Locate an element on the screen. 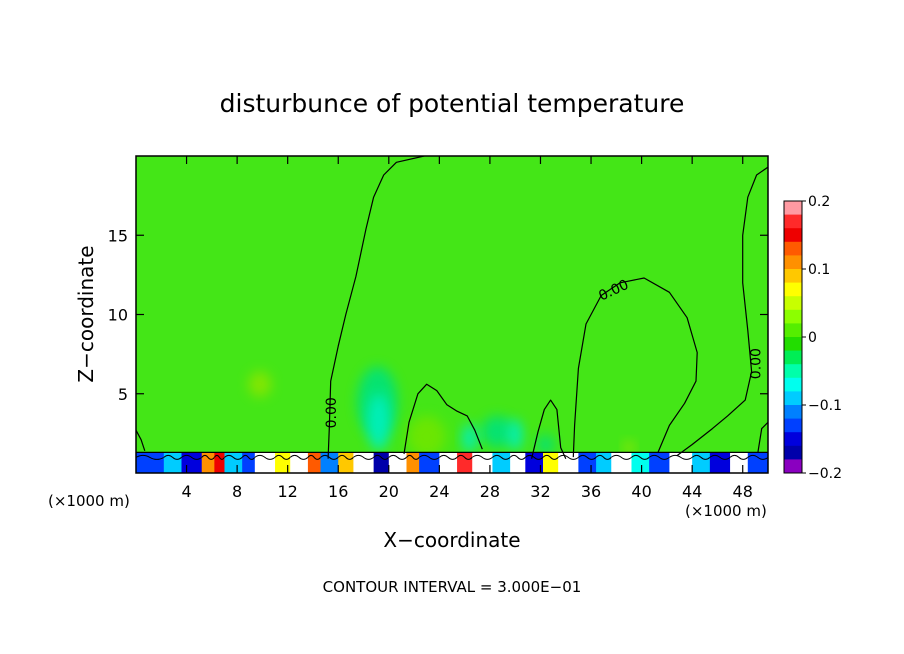 This screenshot has width=904, height=654. field-anomalies is located at coordinates (441, 412).